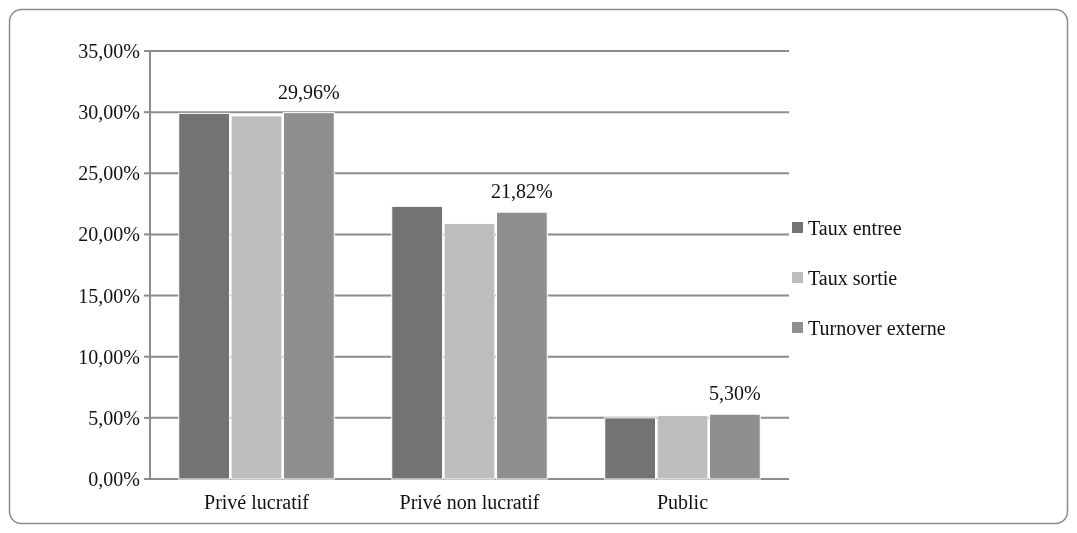  What do you see at coordinates (682, 502) in the screenshot?
I see `x-tick-label: Public` at bounding box center [682, 502].